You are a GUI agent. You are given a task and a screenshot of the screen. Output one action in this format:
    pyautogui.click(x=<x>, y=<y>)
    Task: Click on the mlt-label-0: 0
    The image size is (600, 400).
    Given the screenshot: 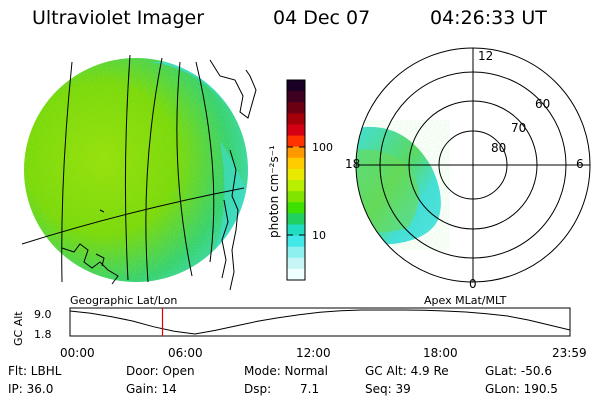 What is the action you would take?
    pyautogui.click(x=473, y=284)
    